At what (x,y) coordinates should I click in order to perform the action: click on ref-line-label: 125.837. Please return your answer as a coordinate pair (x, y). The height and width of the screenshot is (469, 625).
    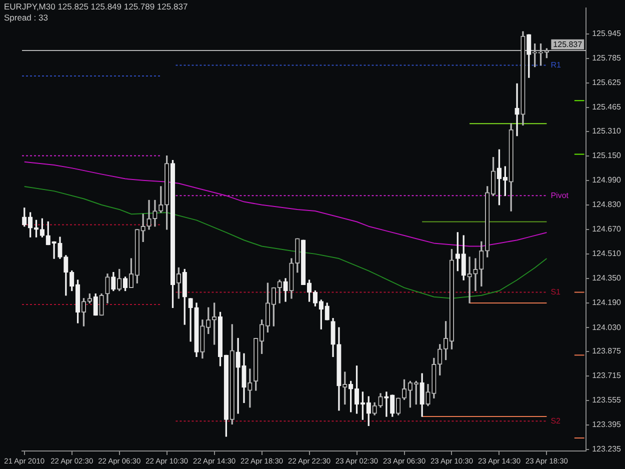
    Looking at the image, I should click on (568, 45).